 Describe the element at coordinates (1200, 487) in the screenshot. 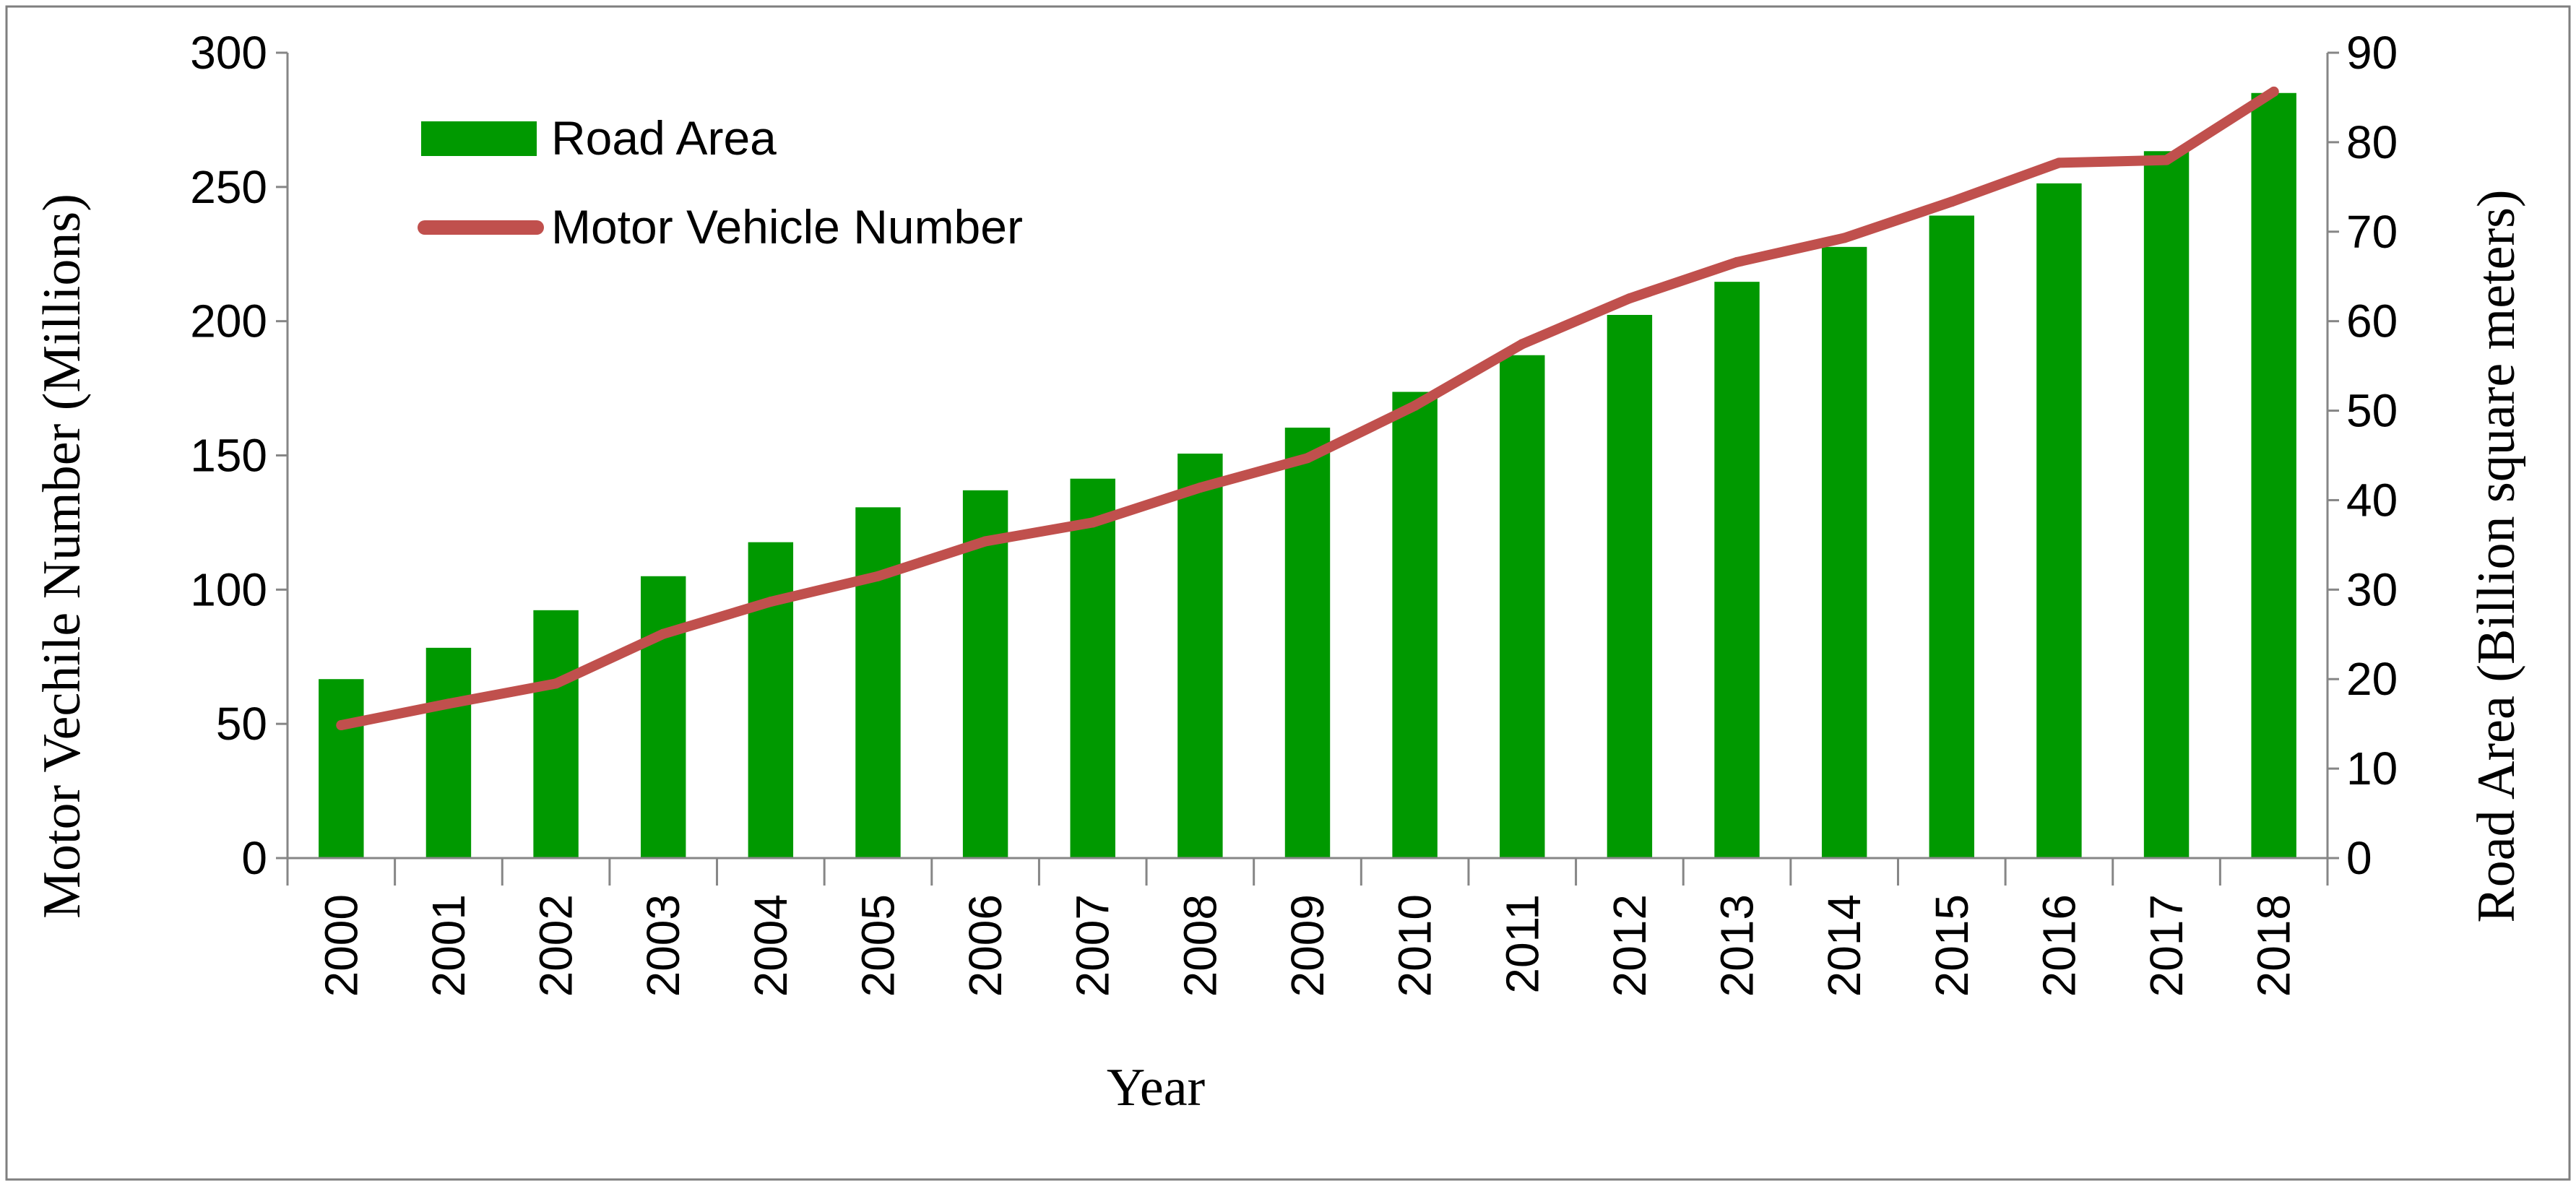

I see `point-motor-vehicle-2008` at that location.